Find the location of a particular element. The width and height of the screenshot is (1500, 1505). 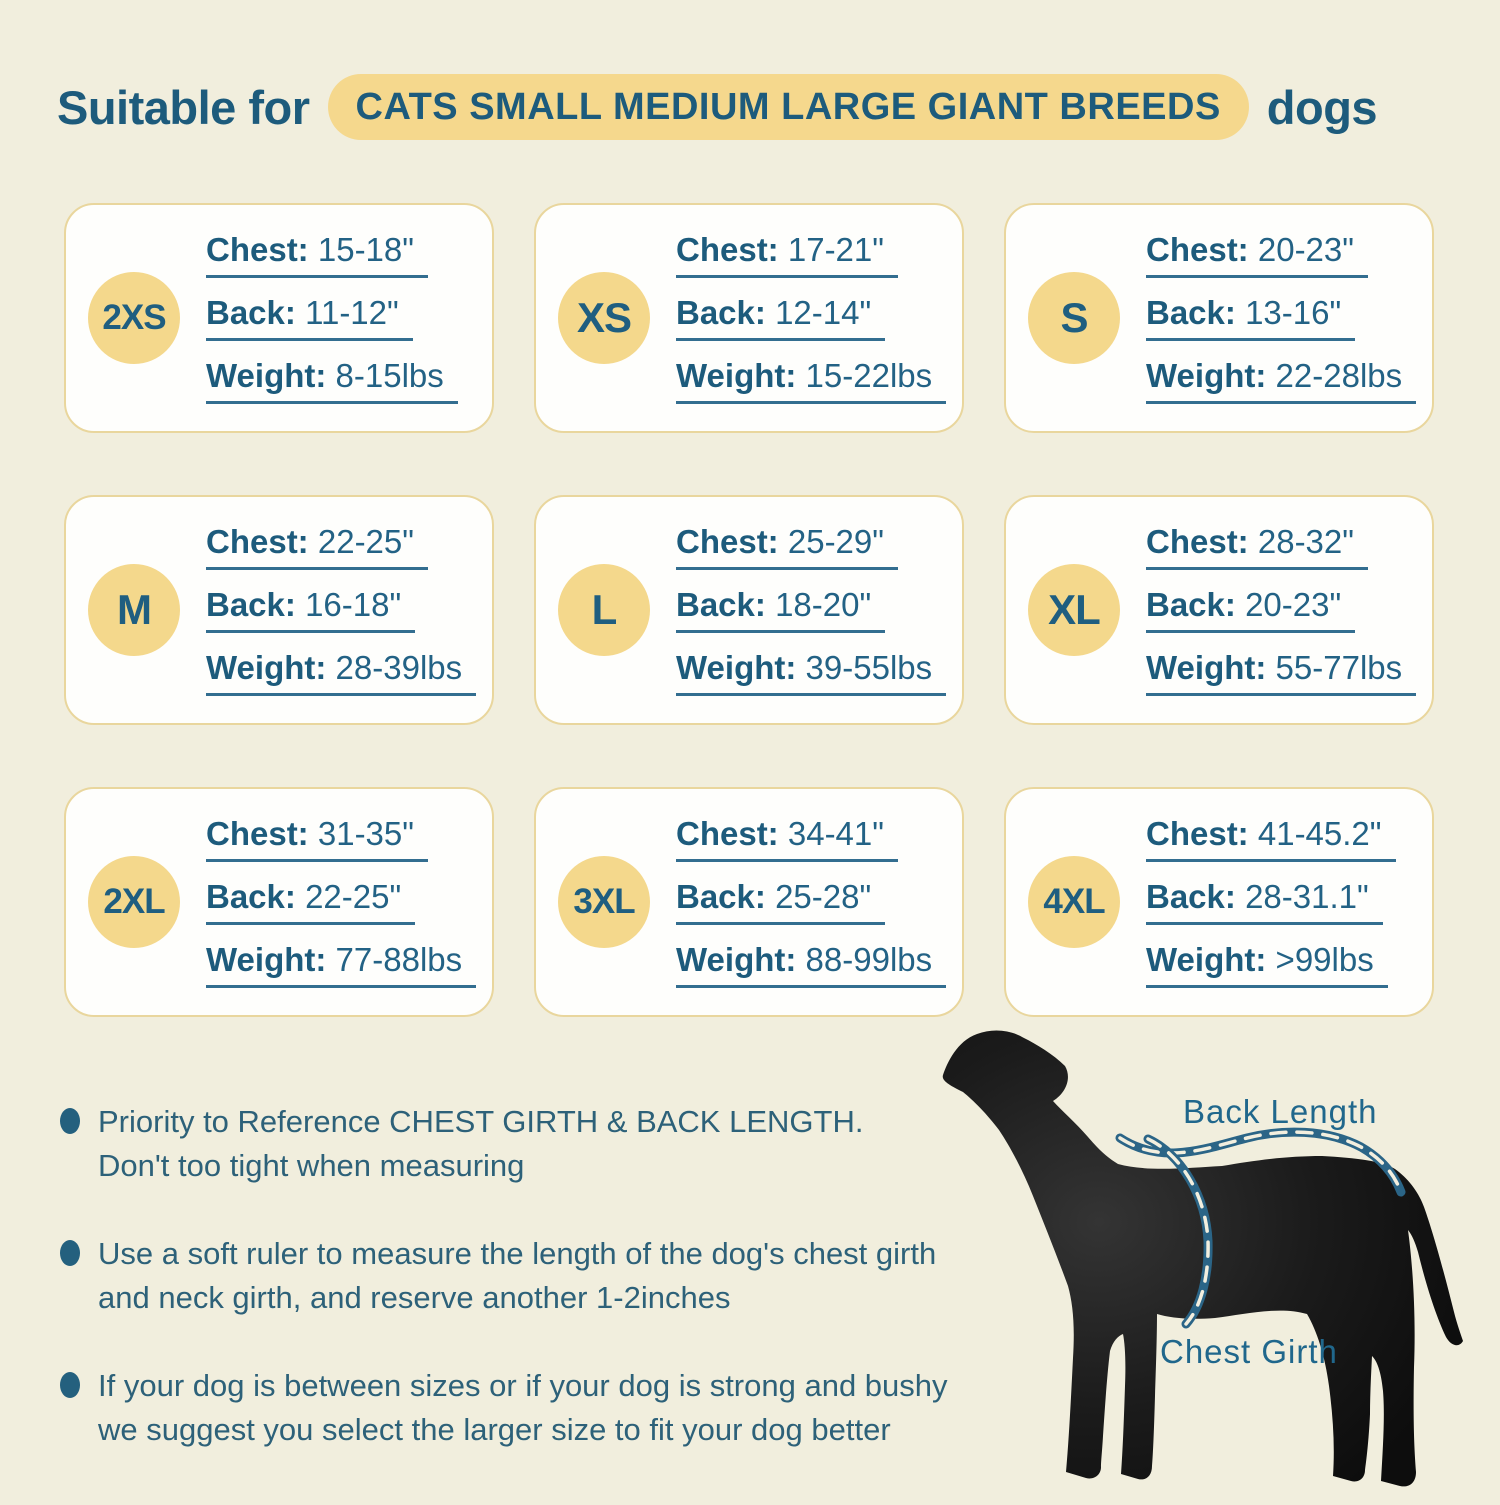

back-row: Back: 22-25" is located at coordinates (311, 901).